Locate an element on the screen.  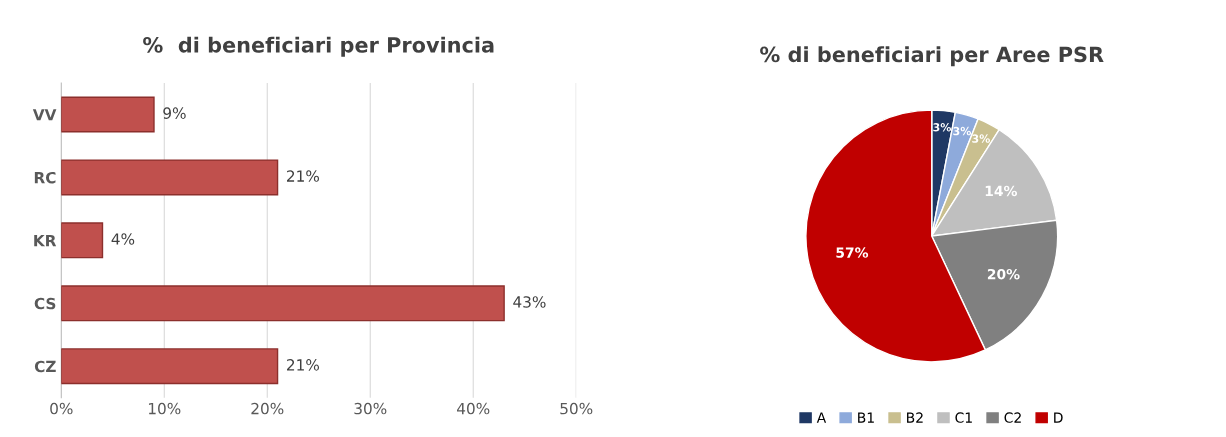
legend-label: D is located at coordinates (1058, 417).